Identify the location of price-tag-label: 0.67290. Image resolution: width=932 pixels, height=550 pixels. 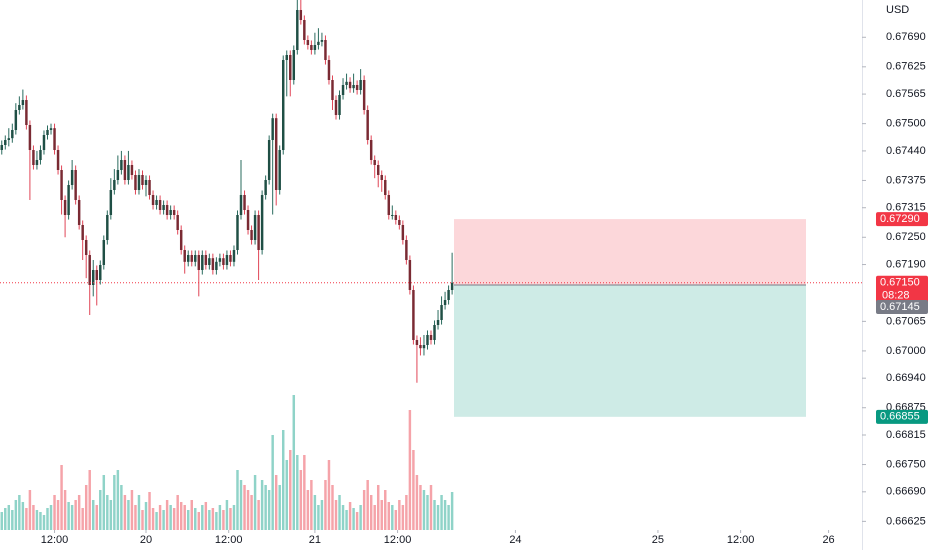
(900, 219).